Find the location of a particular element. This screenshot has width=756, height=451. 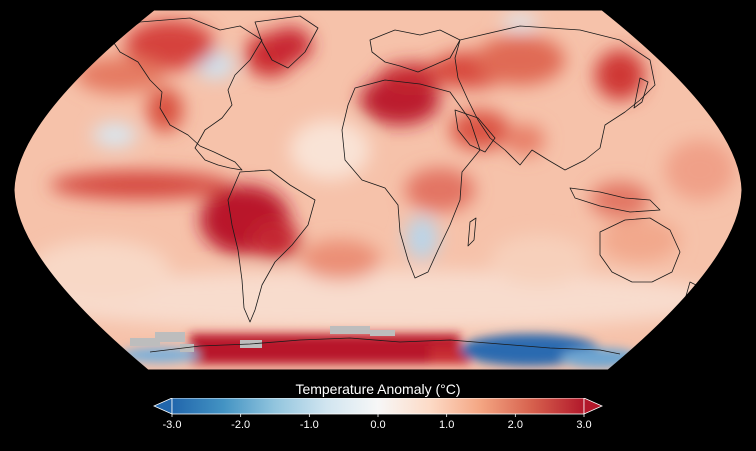

warm-central-africa is located at coordinates (440, 190).